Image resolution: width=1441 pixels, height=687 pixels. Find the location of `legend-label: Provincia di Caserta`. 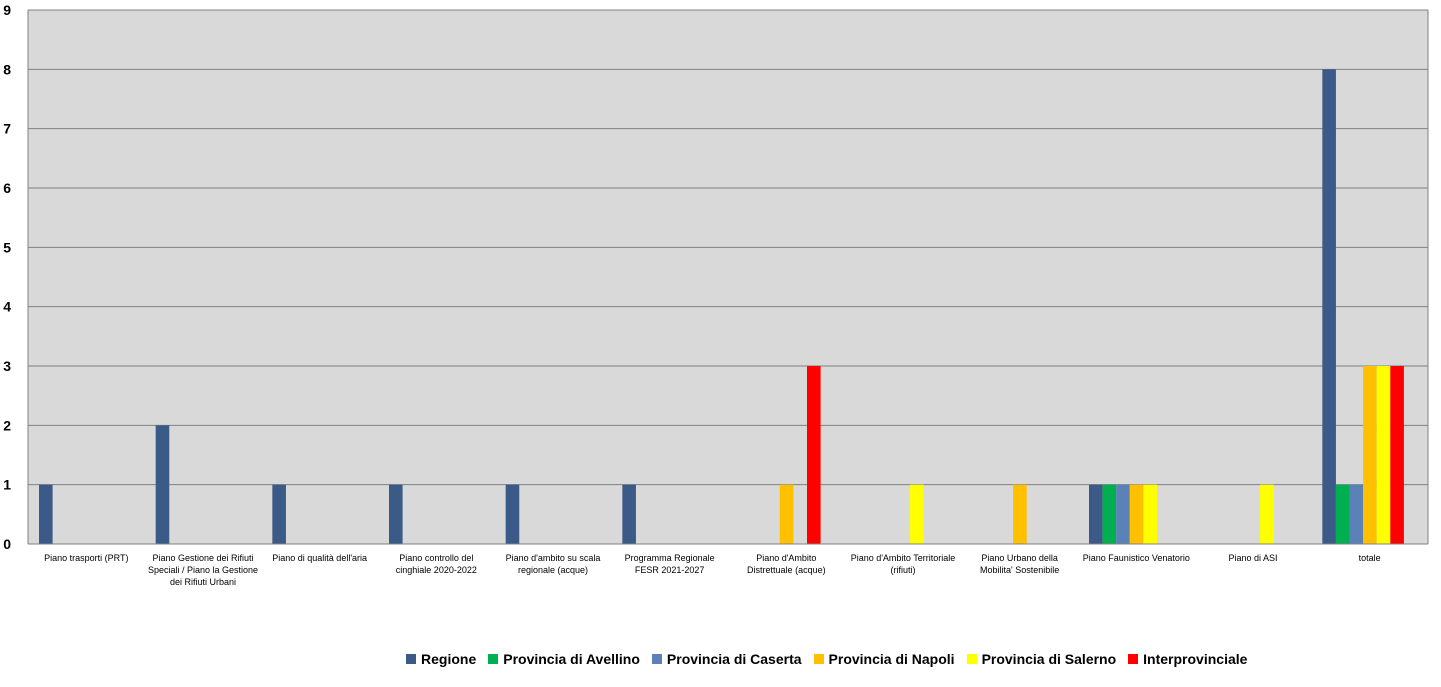

legend-label: Provincia di Caserta is located at coordinates (734, 659).